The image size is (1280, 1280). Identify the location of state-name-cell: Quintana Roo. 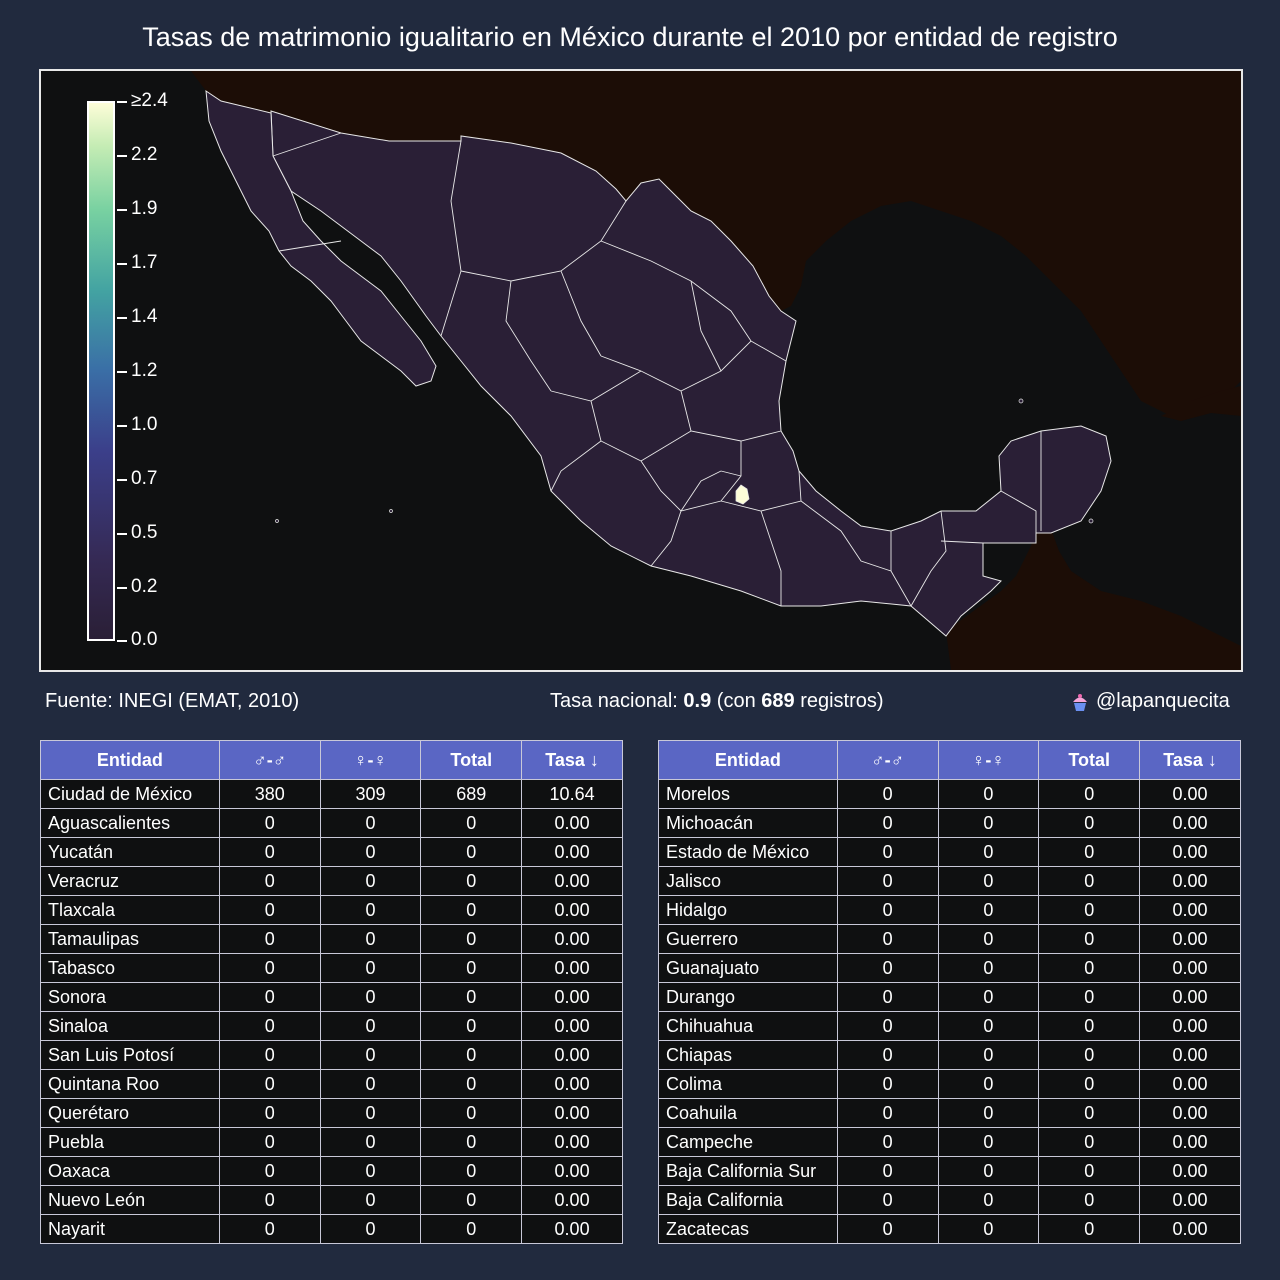
(130, 1084).